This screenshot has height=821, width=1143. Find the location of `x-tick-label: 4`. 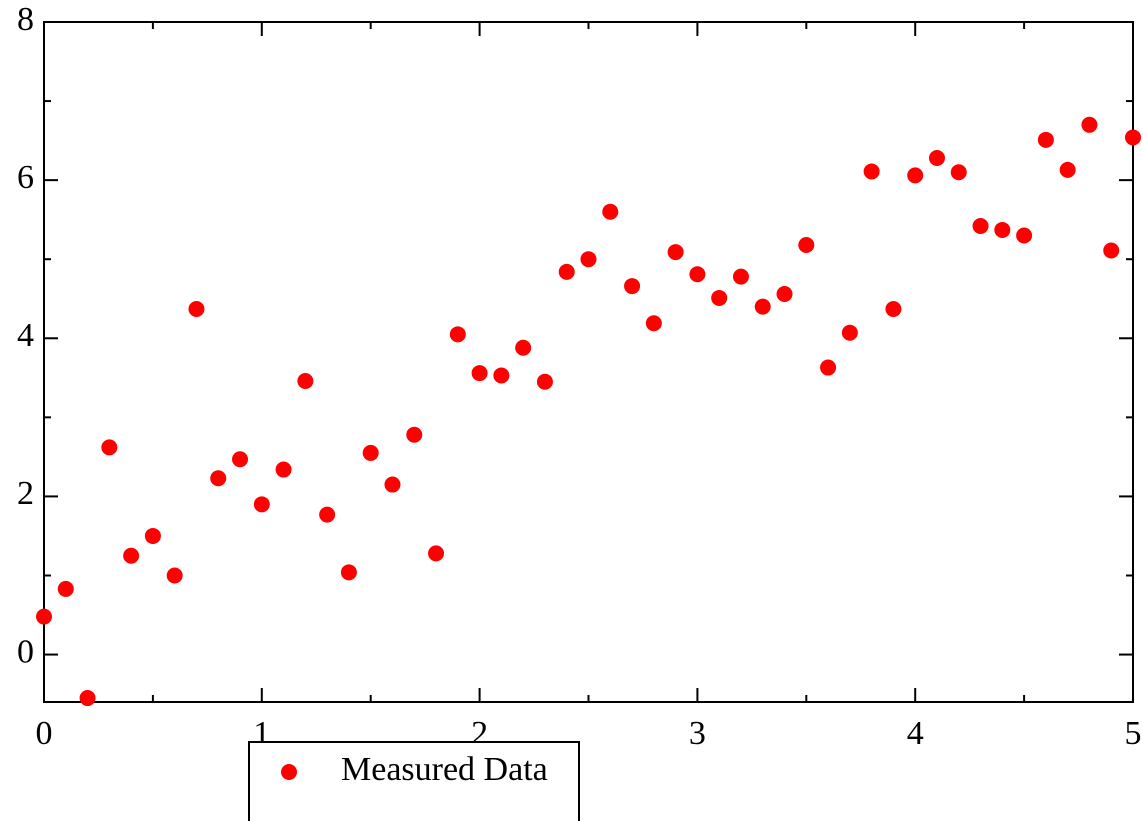

x-tick-label: 4 is located at coordinates (915, 733).